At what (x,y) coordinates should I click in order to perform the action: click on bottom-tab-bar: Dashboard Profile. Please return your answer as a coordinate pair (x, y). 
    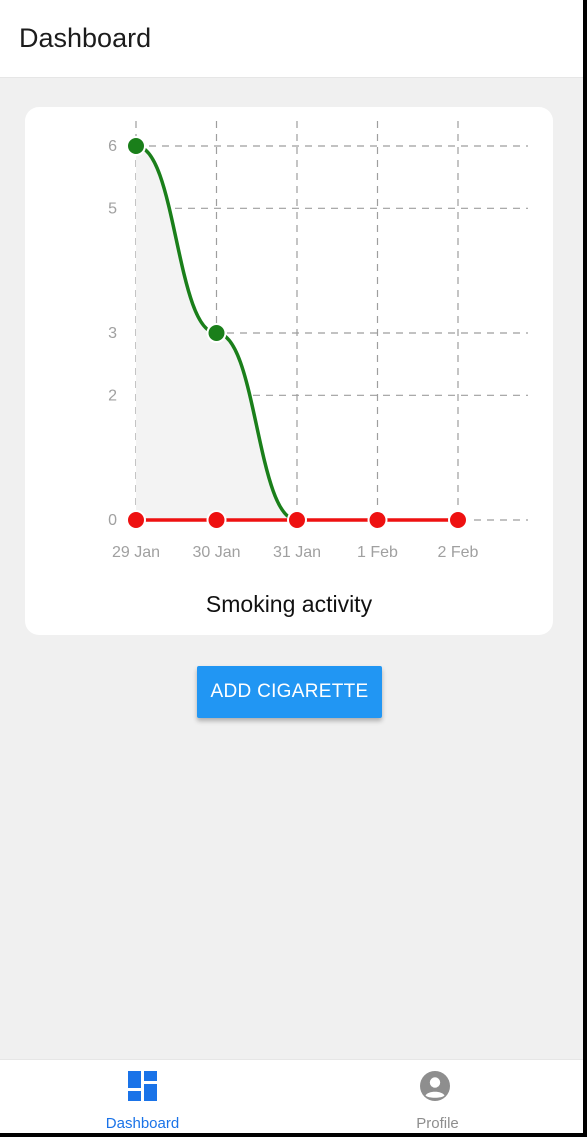
    Looking at the image, I should click on (291, 1096).